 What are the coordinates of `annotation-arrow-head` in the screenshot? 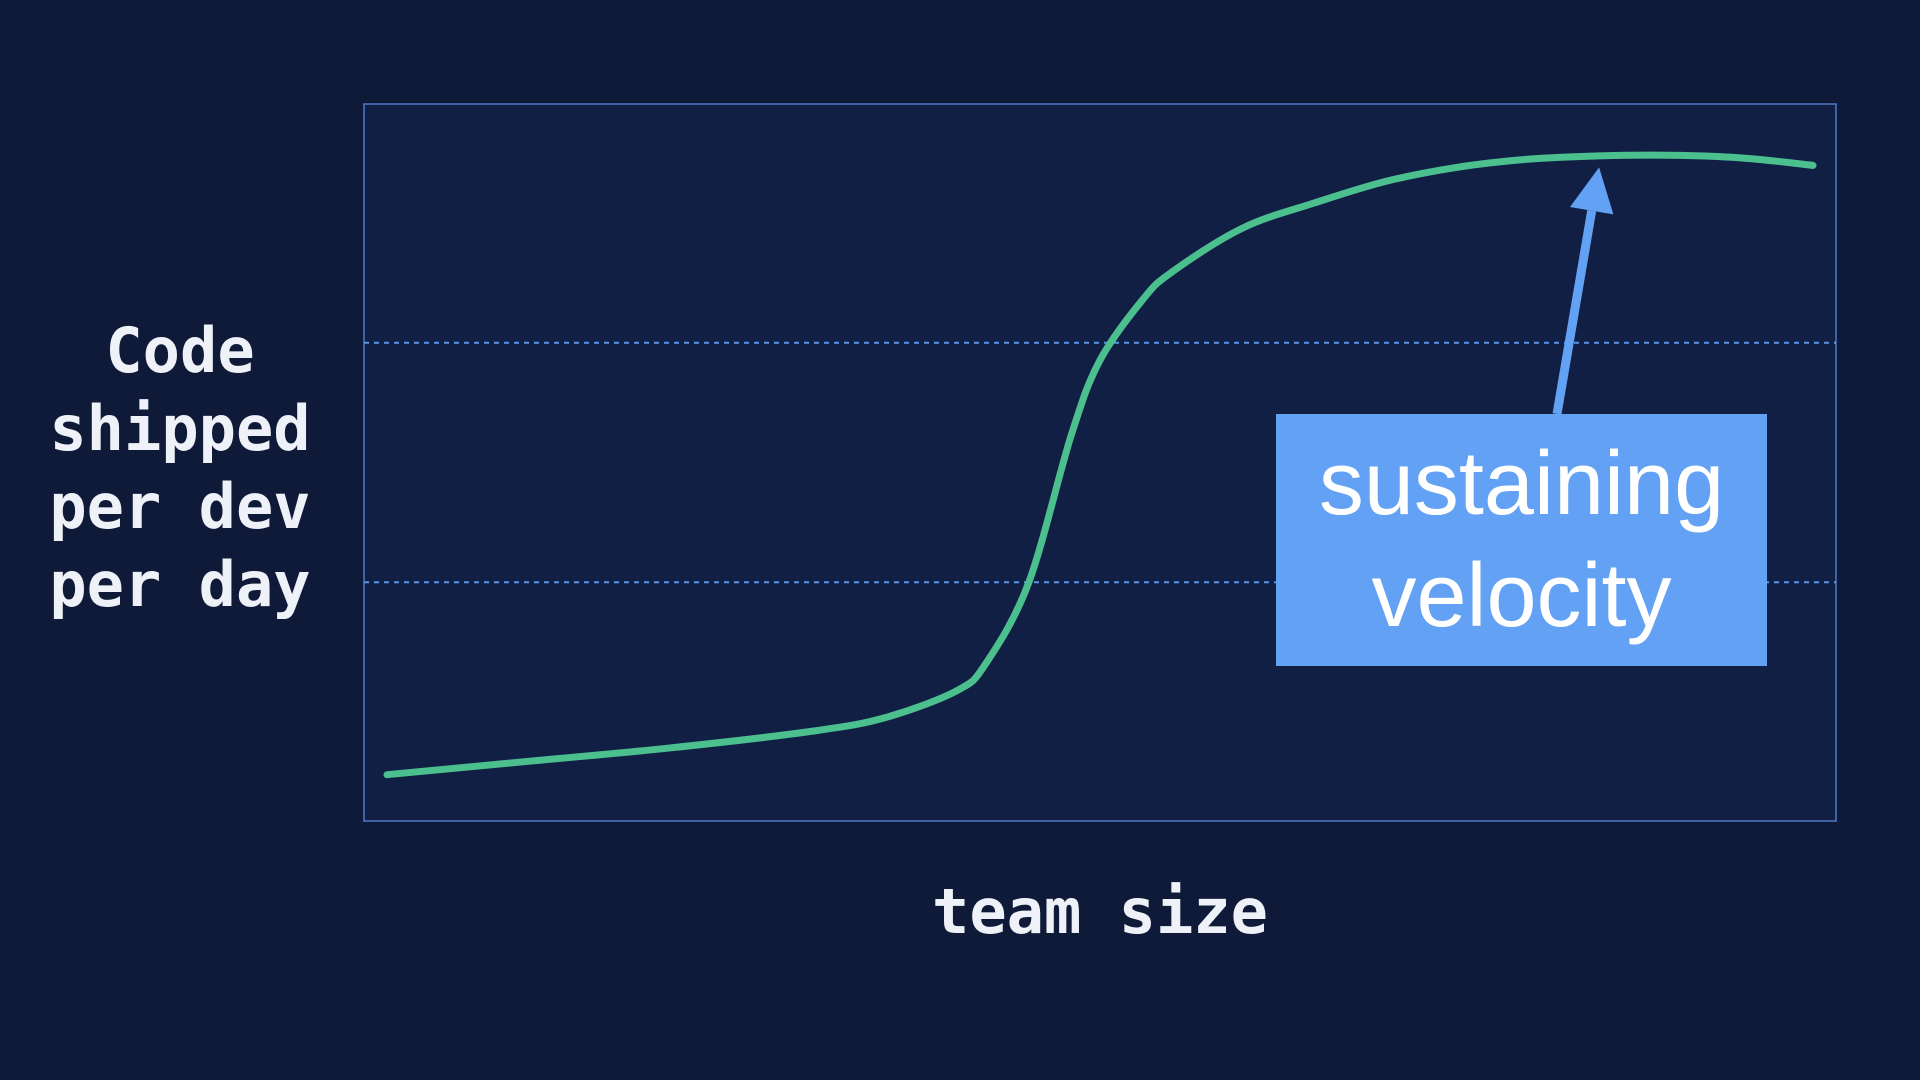 It's located at (1592, 191).